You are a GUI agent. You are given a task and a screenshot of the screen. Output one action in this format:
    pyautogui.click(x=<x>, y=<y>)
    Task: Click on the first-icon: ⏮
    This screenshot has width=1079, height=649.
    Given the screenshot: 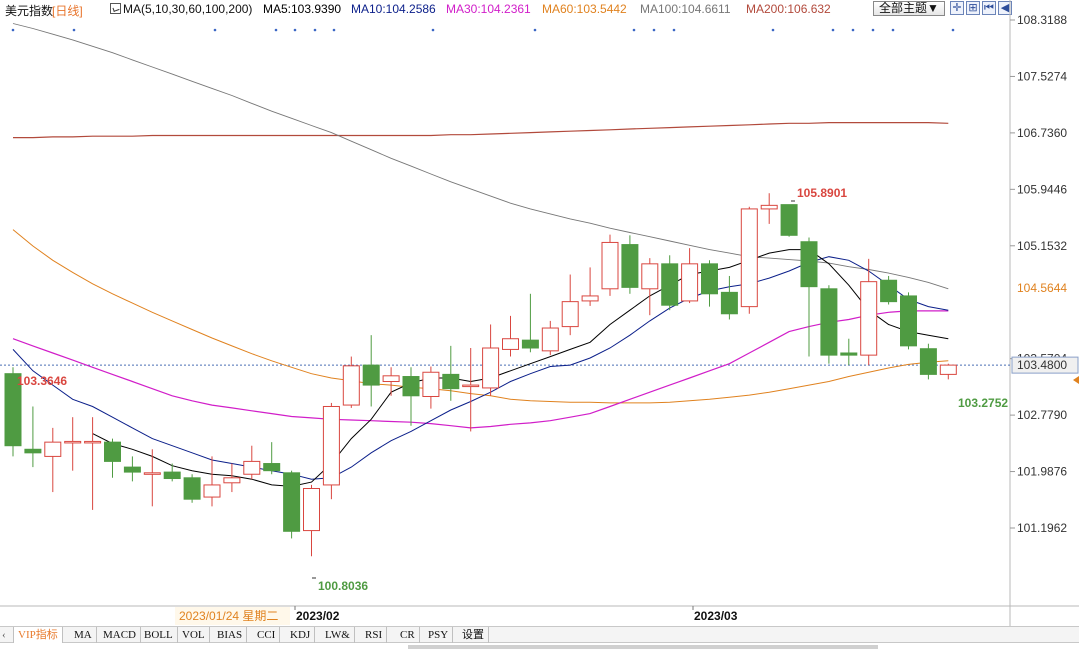 What is the action you would take?
    pyautogui.click(x=989, y=8)
    